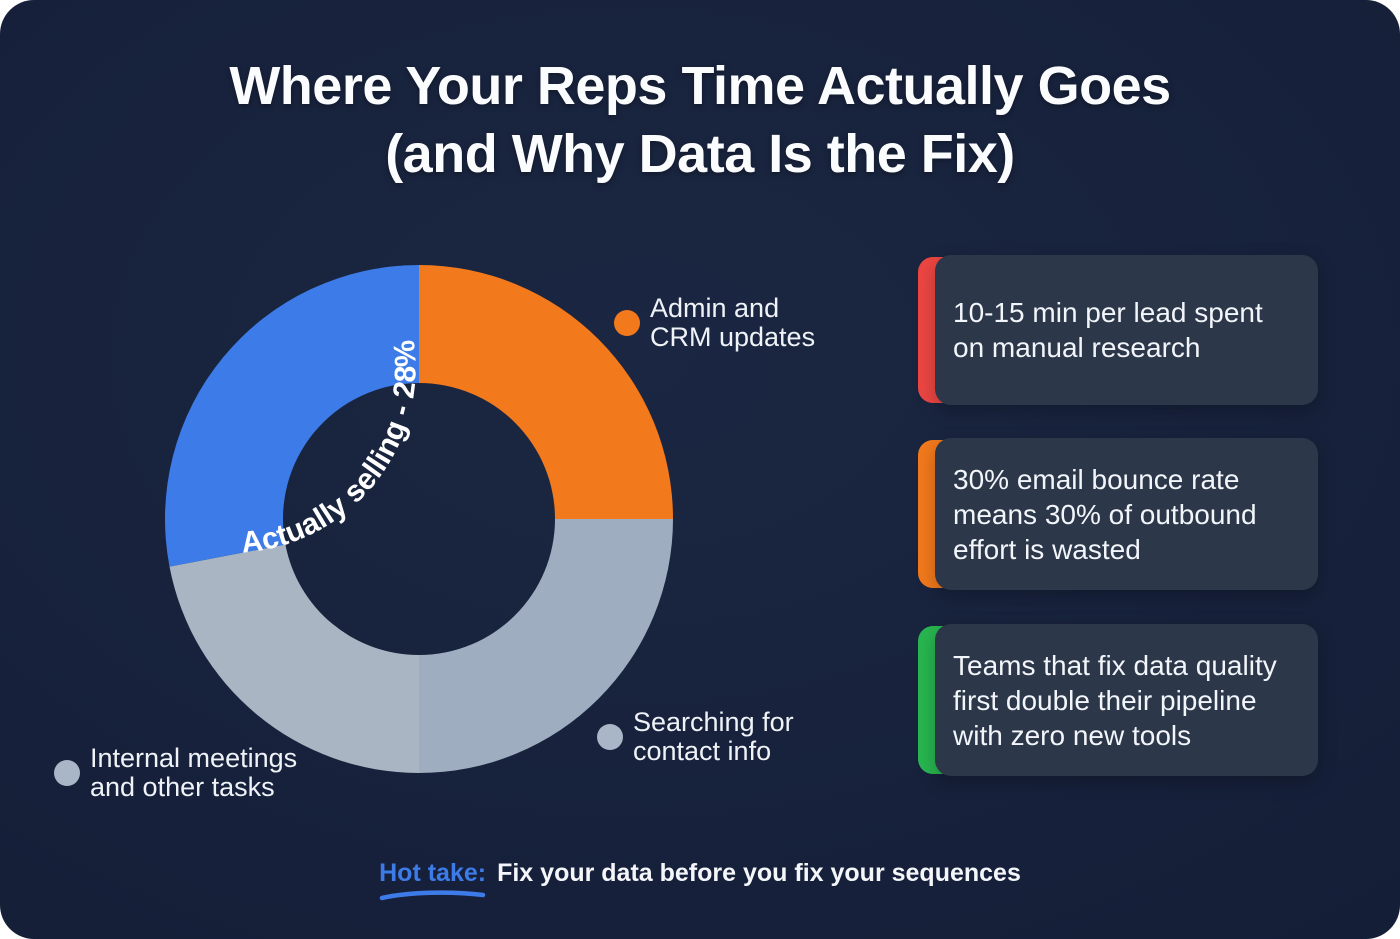  I want to click on legend-label-line: contact info, so click(702, 751).